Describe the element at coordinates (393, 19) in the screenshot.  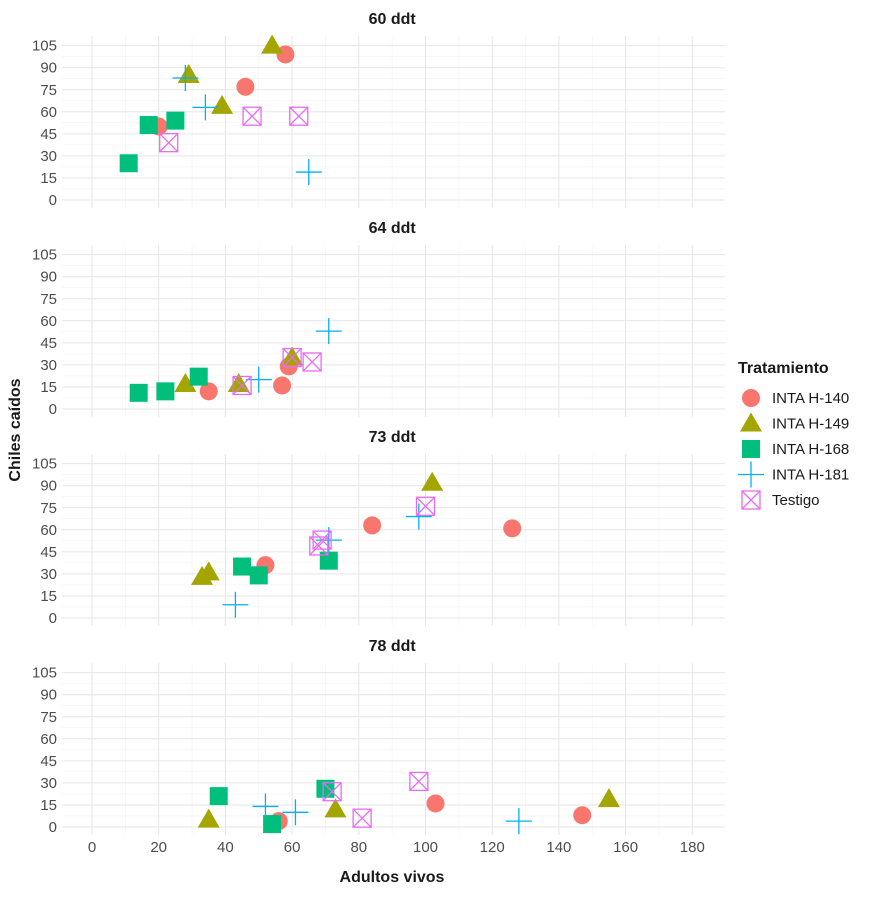
I see `panel-title: 60 ddt` at that location.